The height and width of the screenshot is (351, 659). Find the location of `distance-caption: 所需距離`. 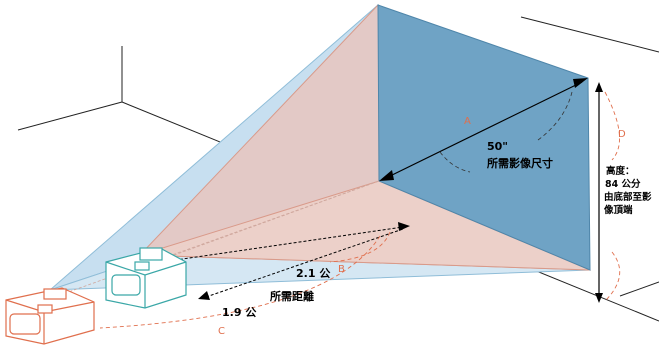

distance-caption: 所需距離 is located at coordinates (292, 296).